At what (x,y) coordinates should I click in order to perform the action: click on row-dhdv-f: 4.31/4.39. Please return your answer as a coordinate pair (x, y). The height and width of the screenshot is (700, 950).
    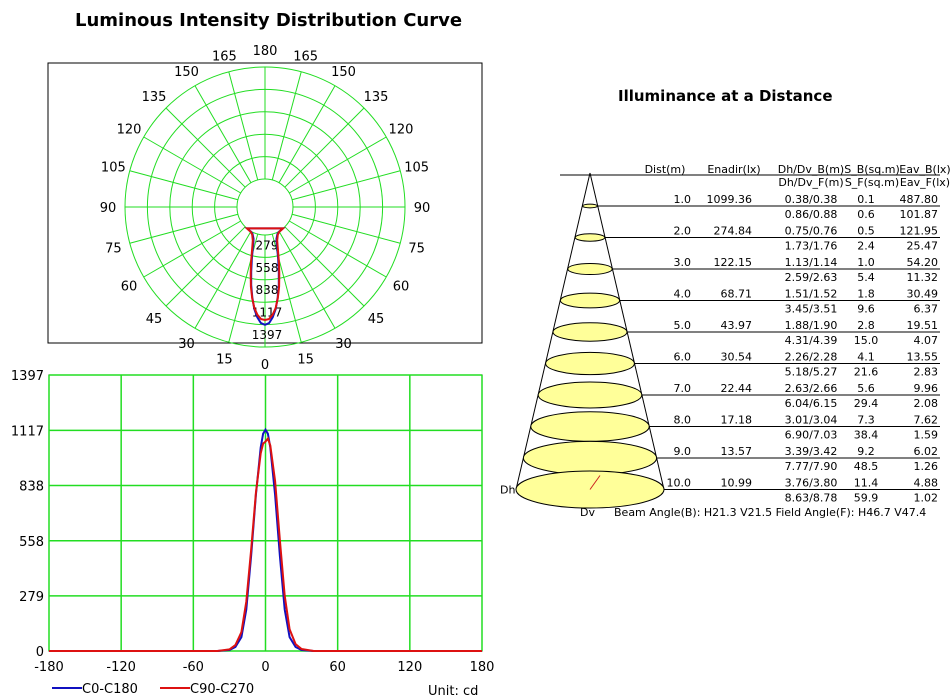
    Looking at the image, I should click on (811, 340).